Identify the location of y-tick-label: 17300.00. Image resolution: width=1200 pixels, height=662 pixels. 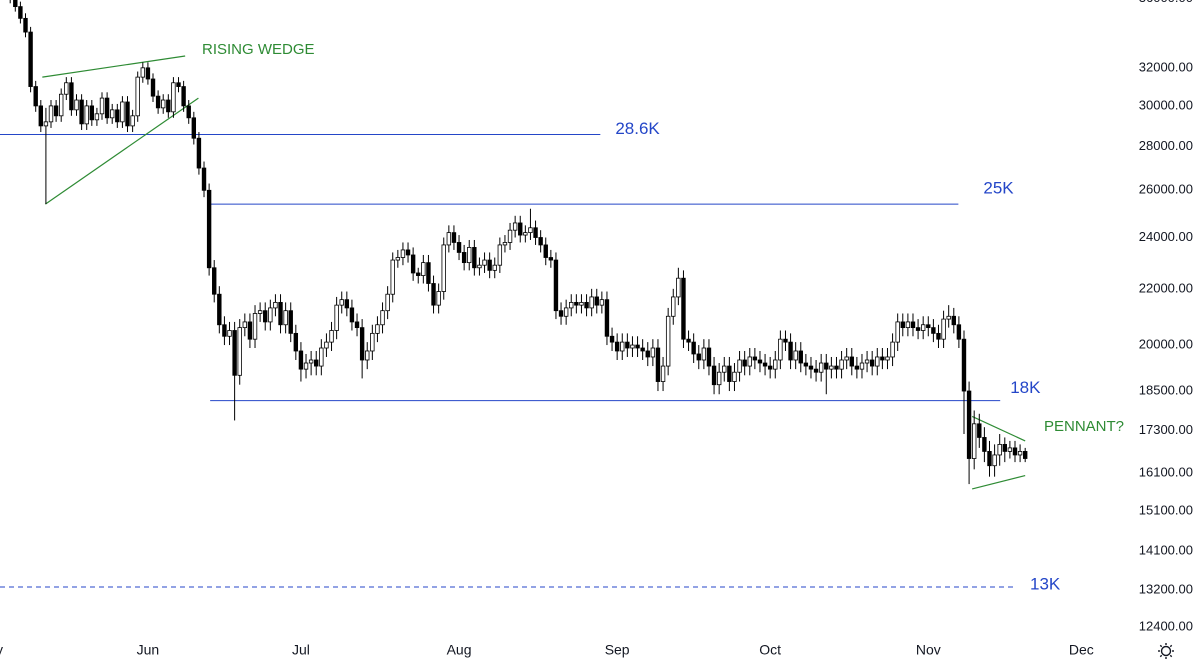
(1166, 429).